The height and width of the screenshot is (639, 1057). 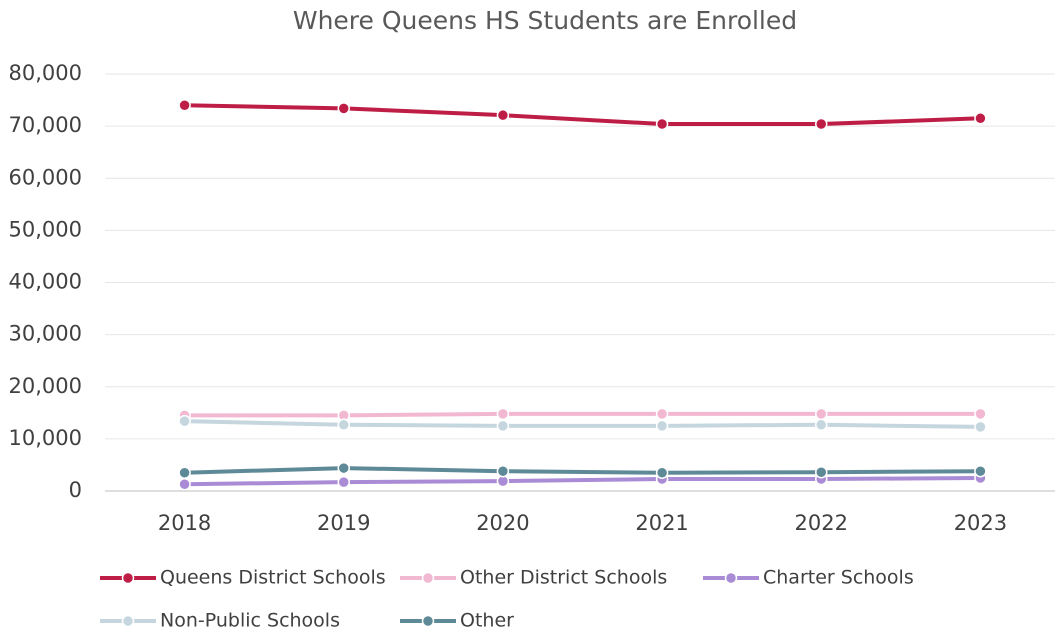 What do you see at coordinates (563, 578) in the screenshot?
I see `legend-label: Other District Schools` at bounding box center [563, 578].